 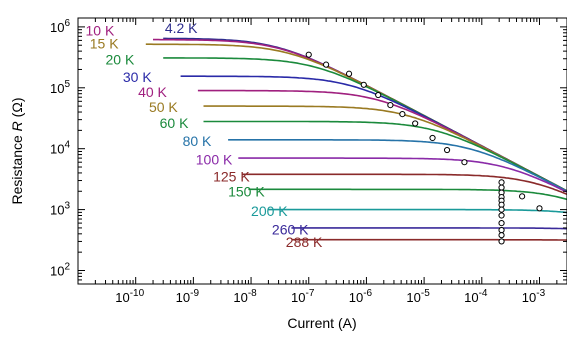 What do you see at coordinates (197, 141) in the screenshot?
I see `series-label: 80 K` at bounding box center [197, 141].